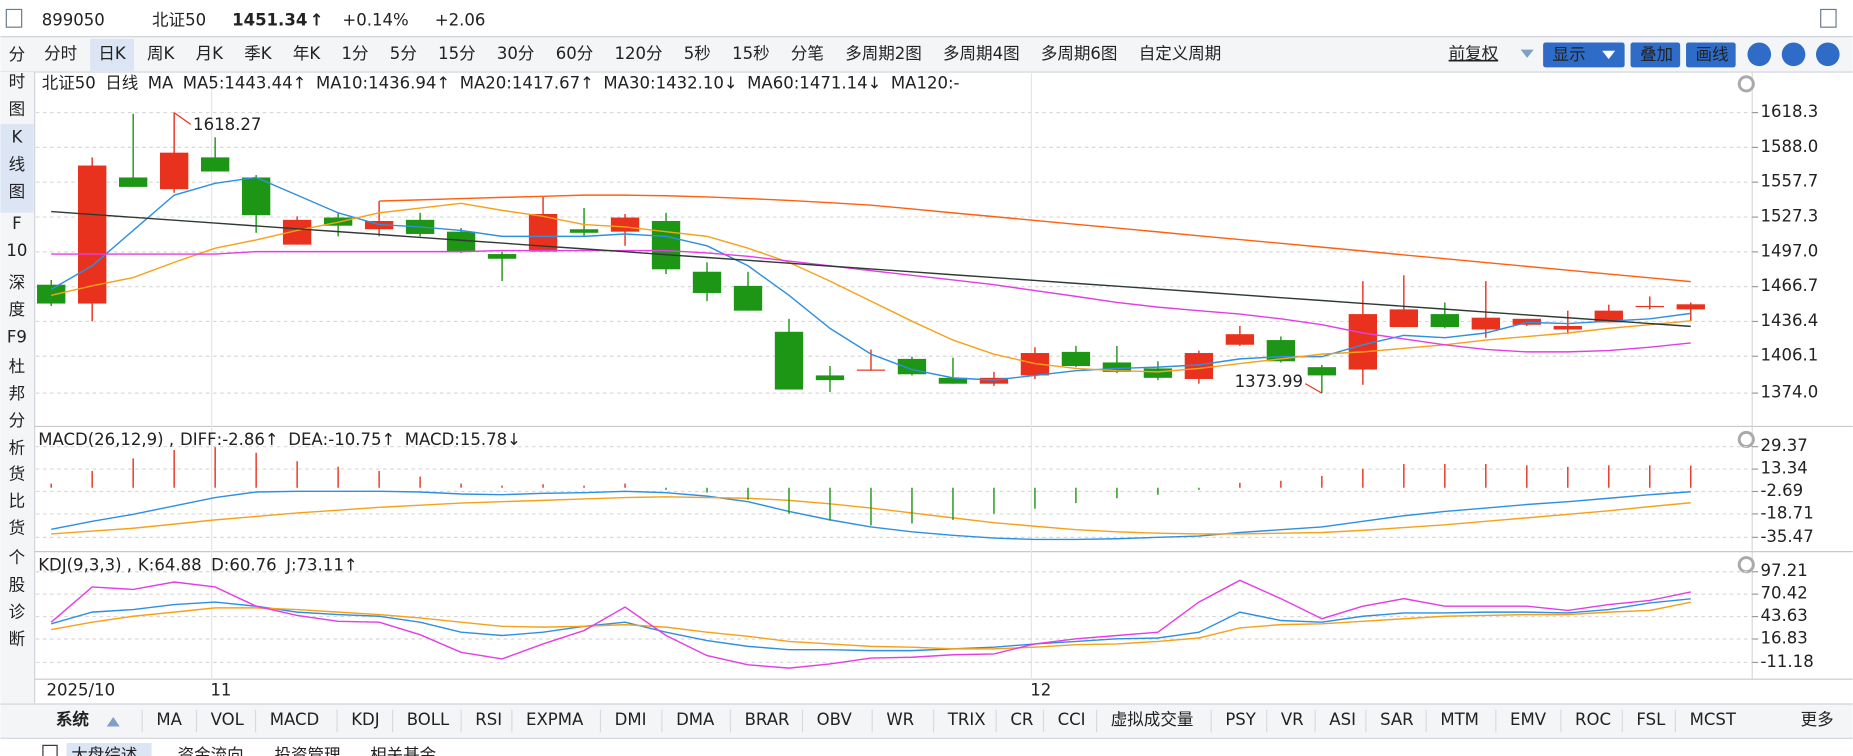  What do you see at coordinates (1783, 615) in the screenshot?
I see `y-tick-label: 43.63` at bounding box center [1783, 615].